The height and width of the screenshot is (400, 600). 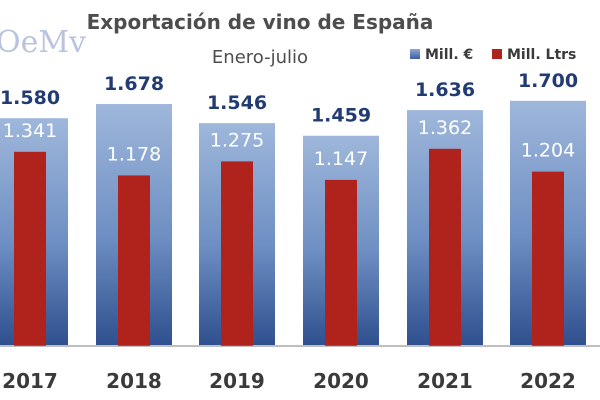 I want to click on label-eur-2022: 1.700, so click(x=548, y=81).